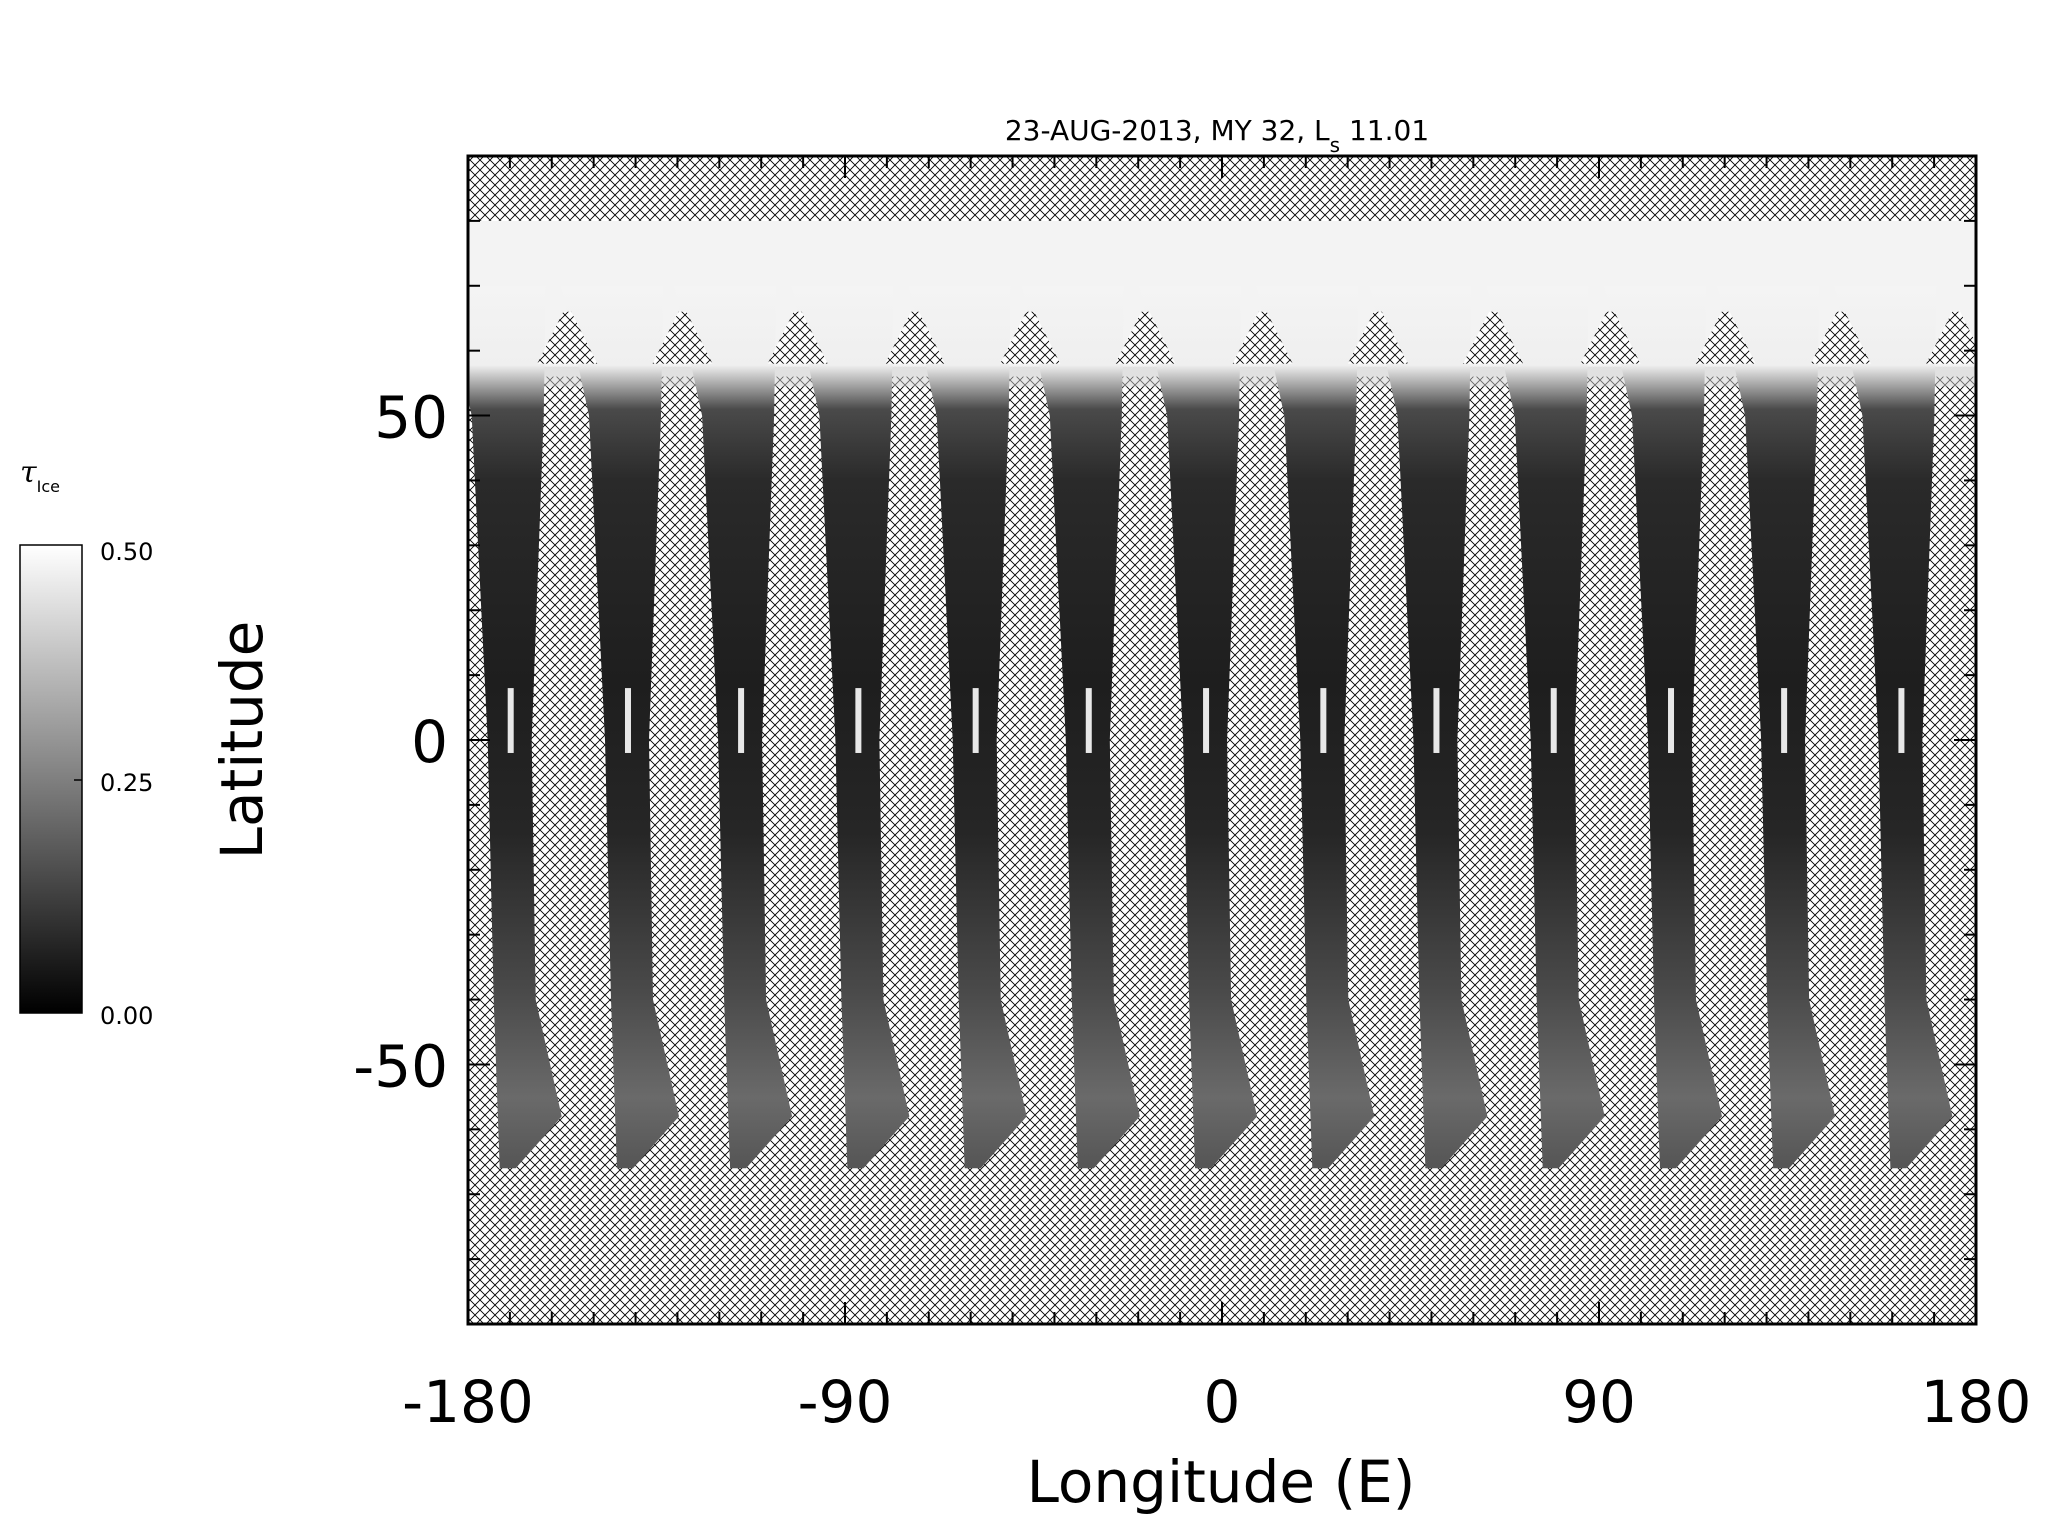 The image size is (2048, 1536). Describe the element at coordinates (1221, 1482) in the screenshot. I see `x-axis-label: Longitude (E)` at that location.